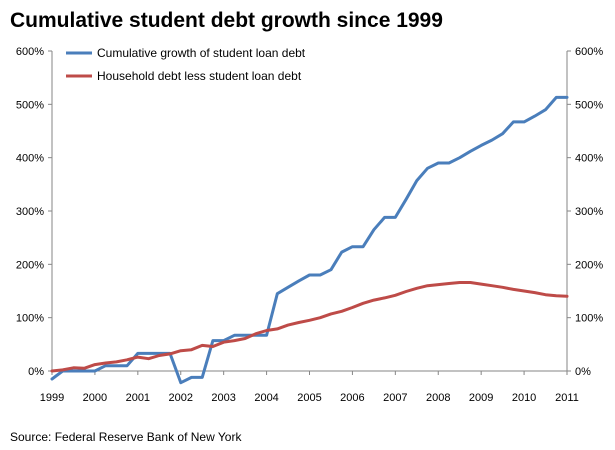  Describe the element at coordinates (395, 398) in the screenshot. I see `x-tick-label: 2007` at that location.